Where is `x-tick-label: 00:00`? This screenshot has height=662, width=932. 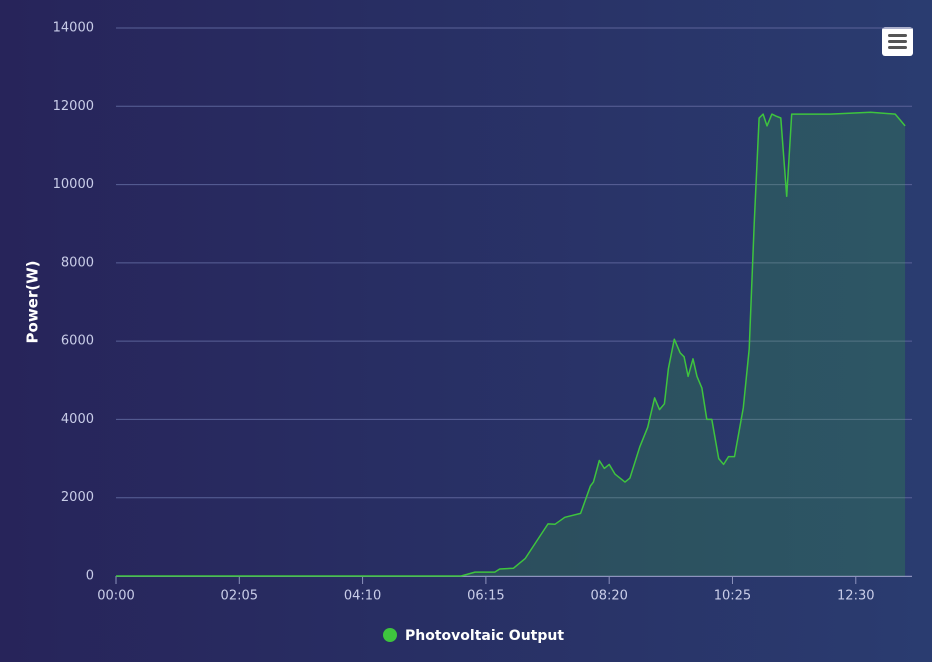
x-tick-label: 00:00 is located at coordinates (115, 596).